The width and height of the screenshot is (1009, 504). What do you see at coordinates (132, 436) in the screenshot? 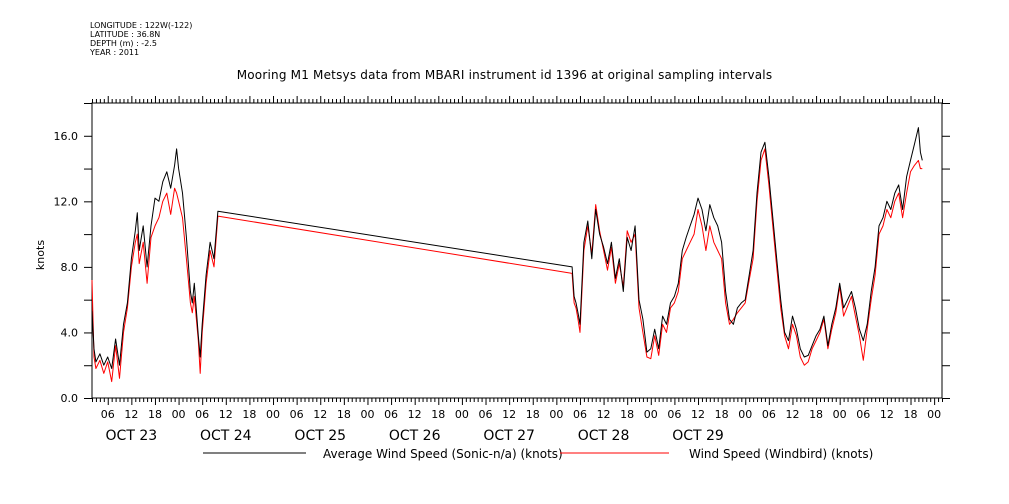
I see `x-day-label: OCT 23` at bounding box center [132, 436].